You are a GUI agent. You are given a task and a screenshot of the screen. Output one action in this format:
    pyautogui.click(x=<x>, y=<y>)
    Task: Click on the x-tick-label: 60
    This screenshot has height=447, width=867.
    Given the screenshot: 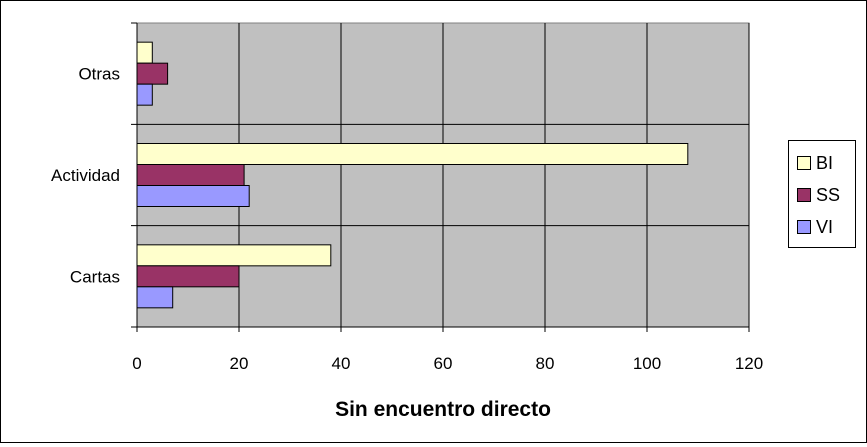 What is the action you would take?
    pyautogui.click(x=443, y=363)
    